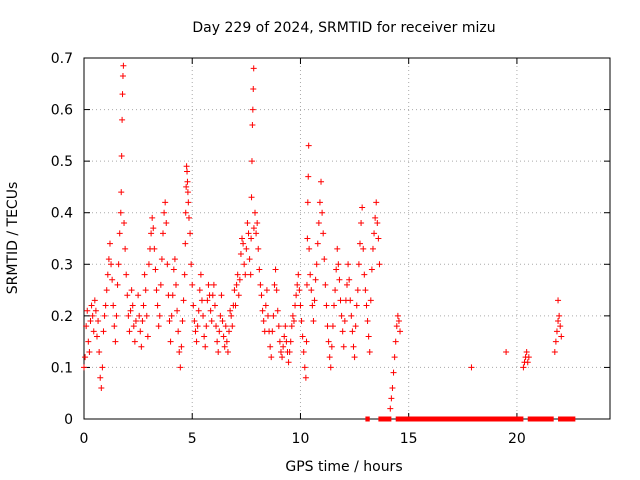 The image size is (640, 480). I want to click on x-tick-label: 10, so click(301, 439).